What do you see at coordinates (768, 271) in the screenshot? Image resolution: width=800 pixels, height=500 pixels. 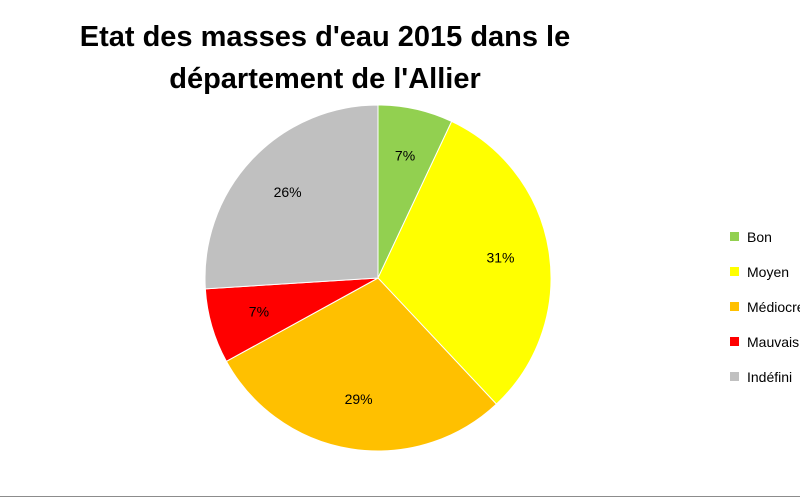 I see `legend-label-moyen: Moyen` at bounding box center [768, 271].